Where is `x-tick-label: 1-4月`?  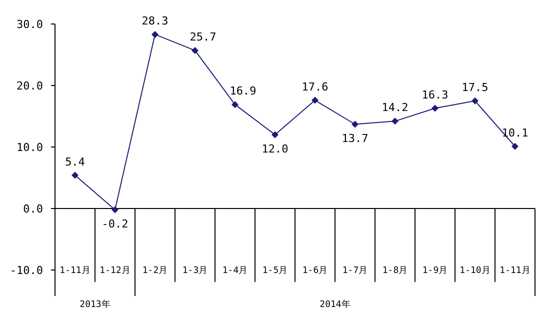 x-tick-label: 1-4月 is located at coordinates (235, 271).